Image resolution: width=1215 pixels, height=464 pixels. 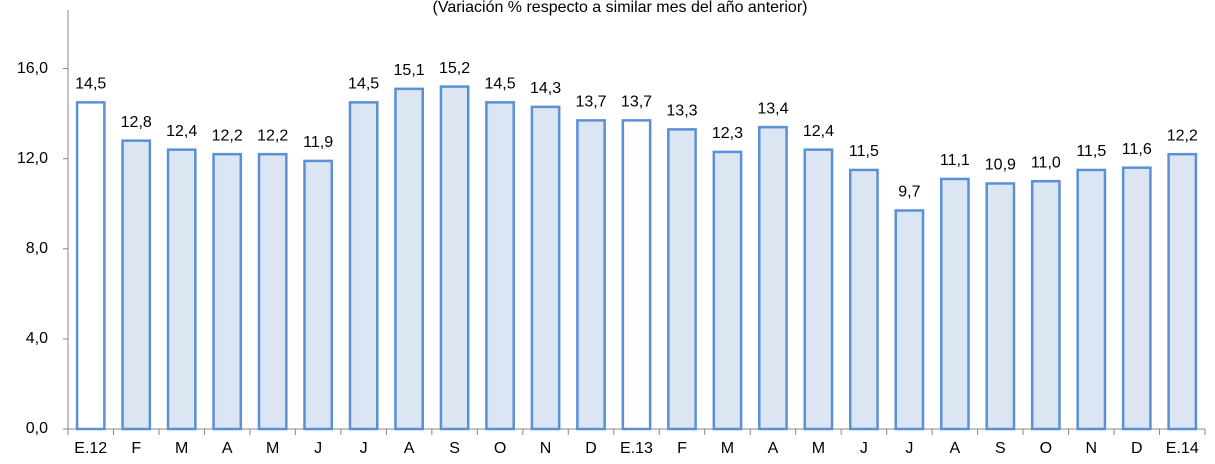 What do you see at coordinates (772, 108) in the screenshot?
I see `value-label: 13,4` at bounding box center [772, 108].